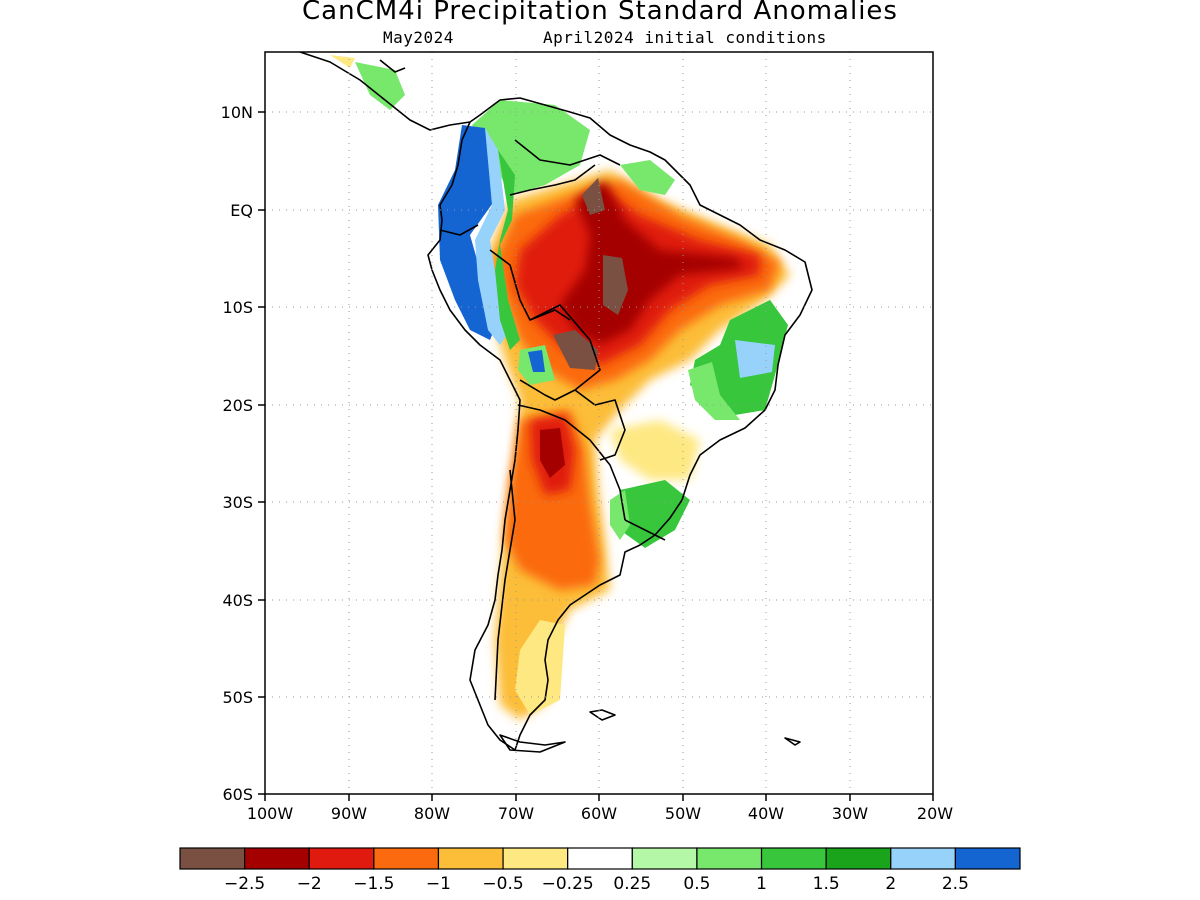  I want to click on colorbar-label: −1, so click(438, 884).